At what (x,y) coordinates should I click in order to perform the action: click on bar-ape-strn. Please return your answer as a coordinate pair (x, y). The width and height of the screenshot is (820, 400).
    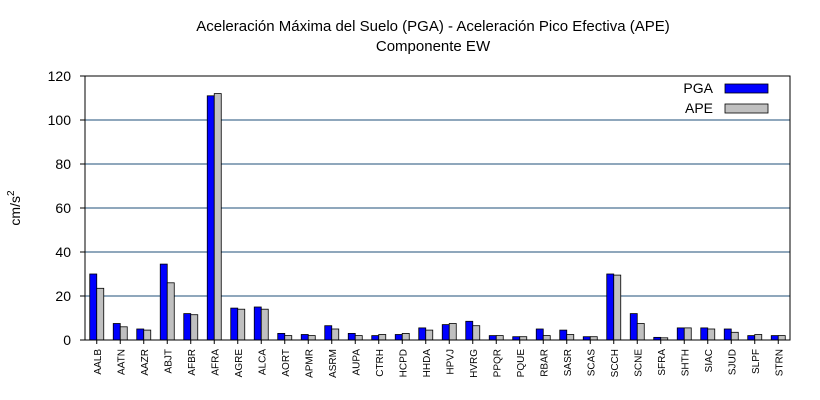
    Looking at the image, I should click on (781, 338).